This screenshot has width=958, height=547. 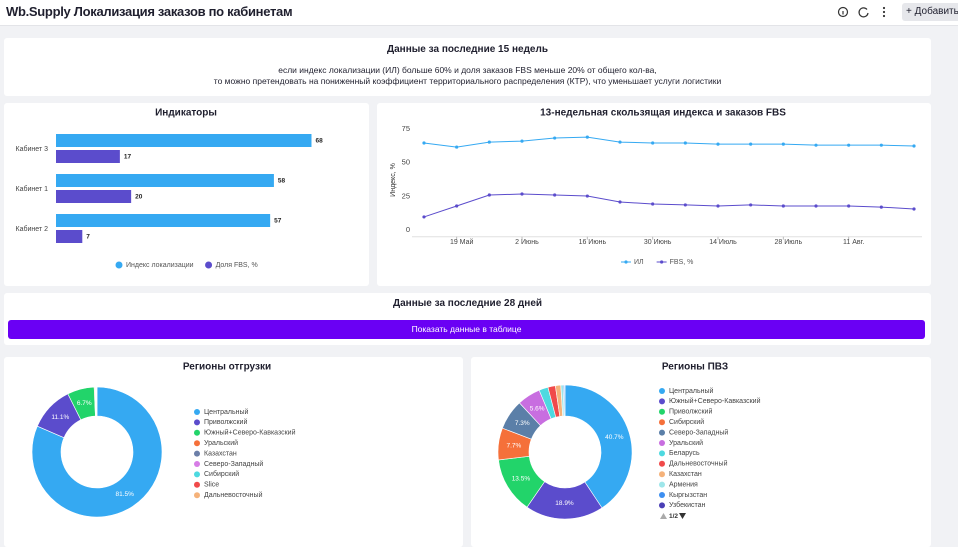 I want to click on data-label: 81.5%, so click(x=125, y=494).